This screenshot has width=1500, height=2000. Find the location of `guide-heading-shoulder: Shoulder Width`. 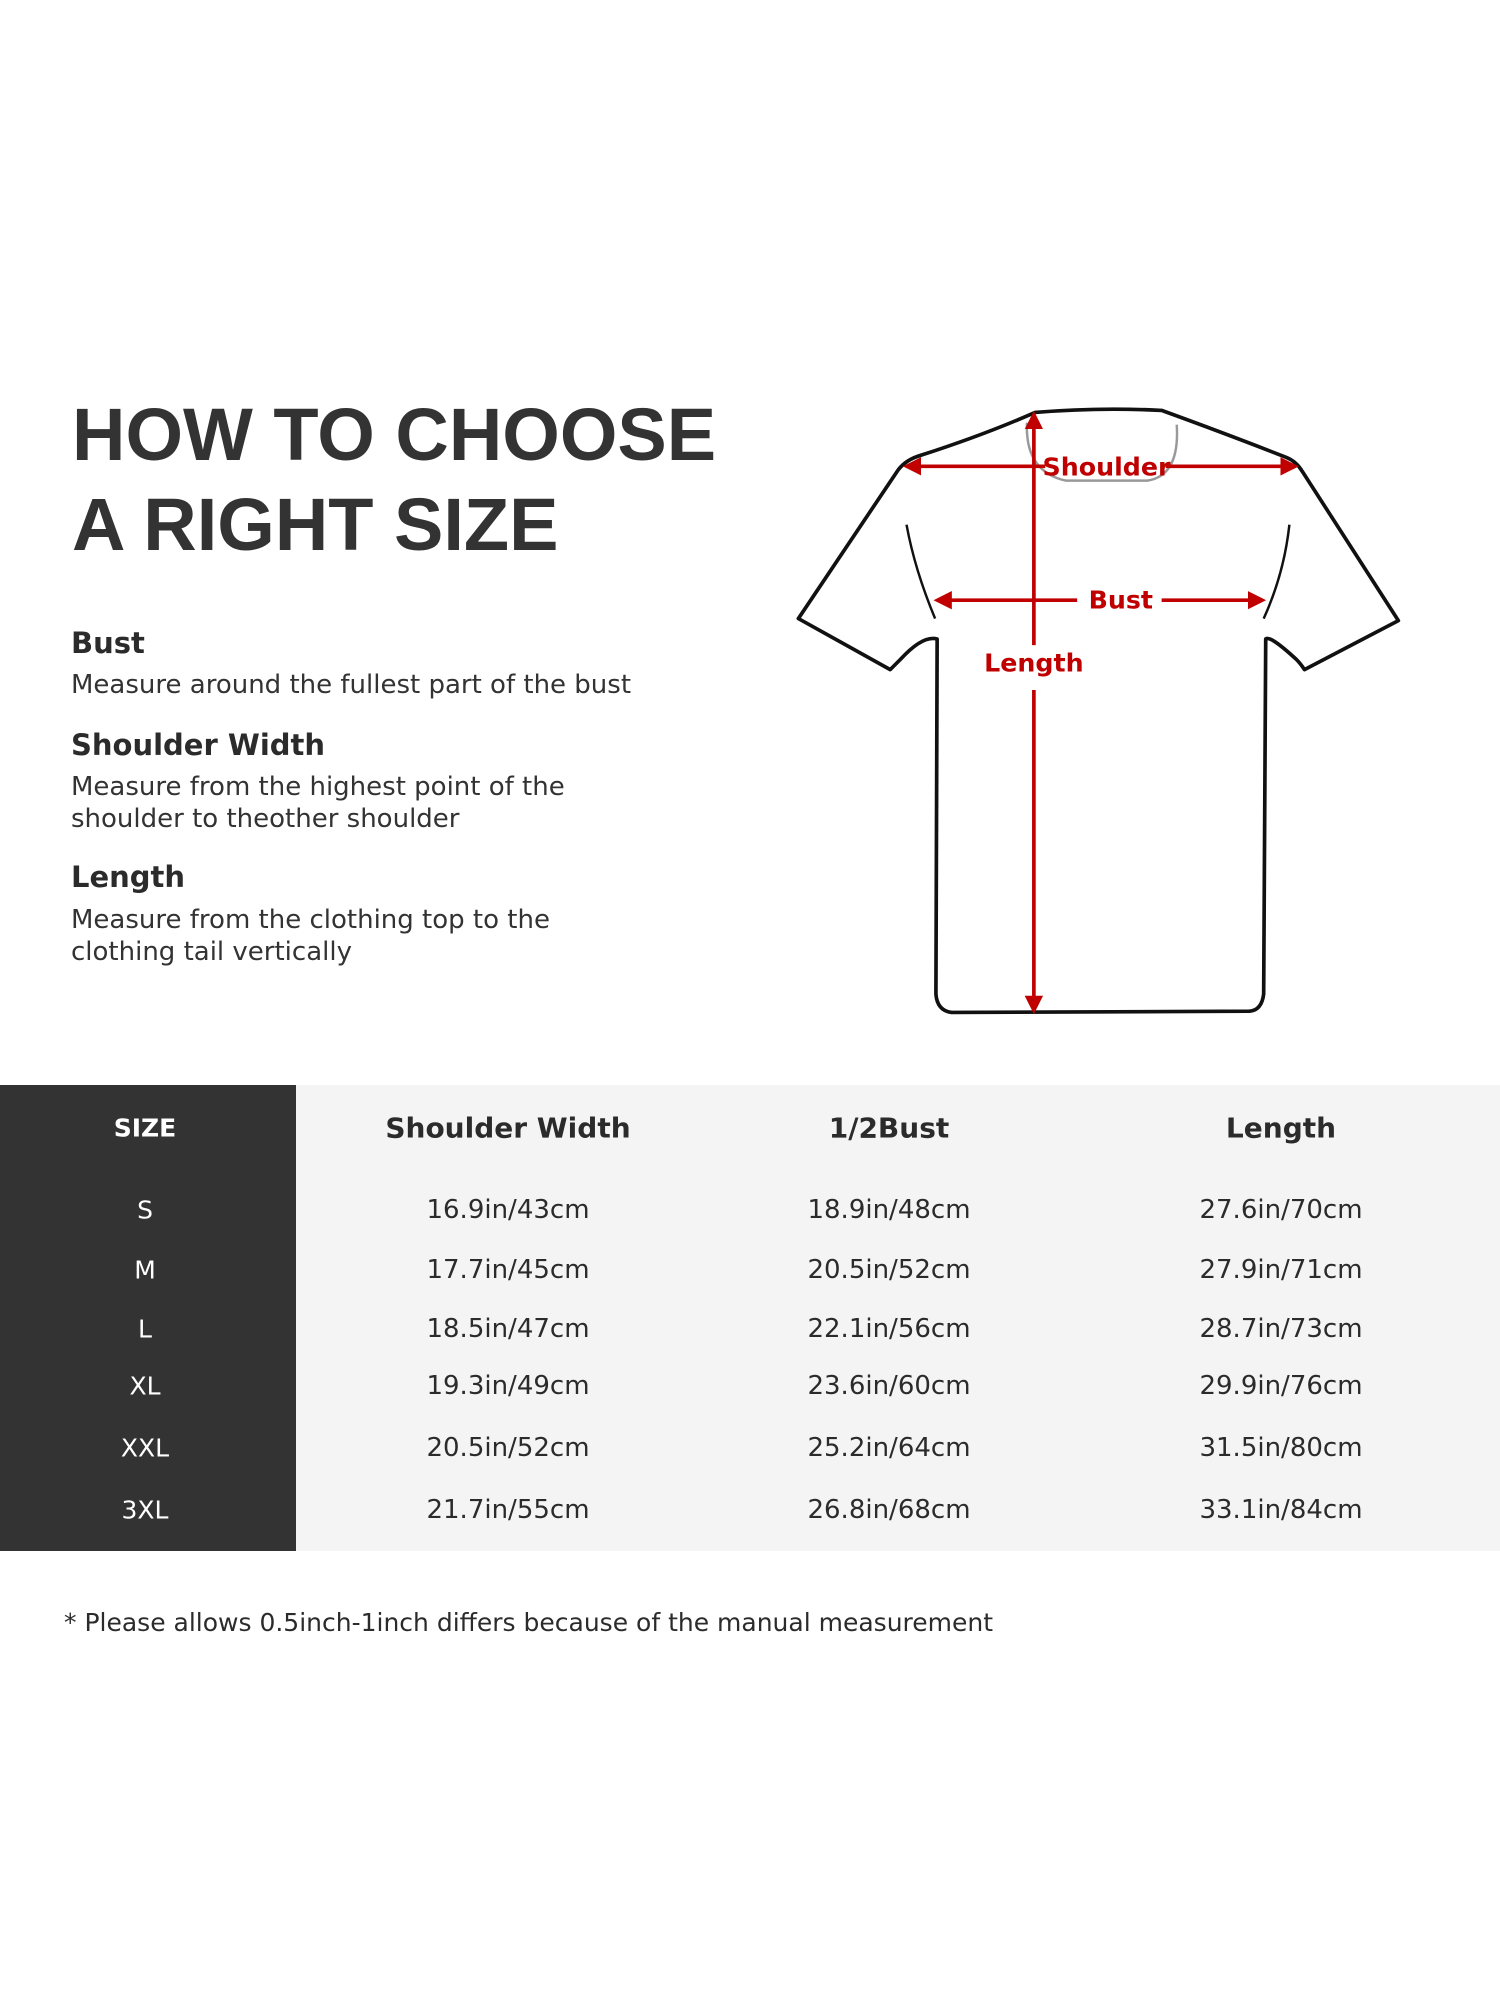

guide-heading-shoulder: Shoulder Width is located at coordinates (198, 745).